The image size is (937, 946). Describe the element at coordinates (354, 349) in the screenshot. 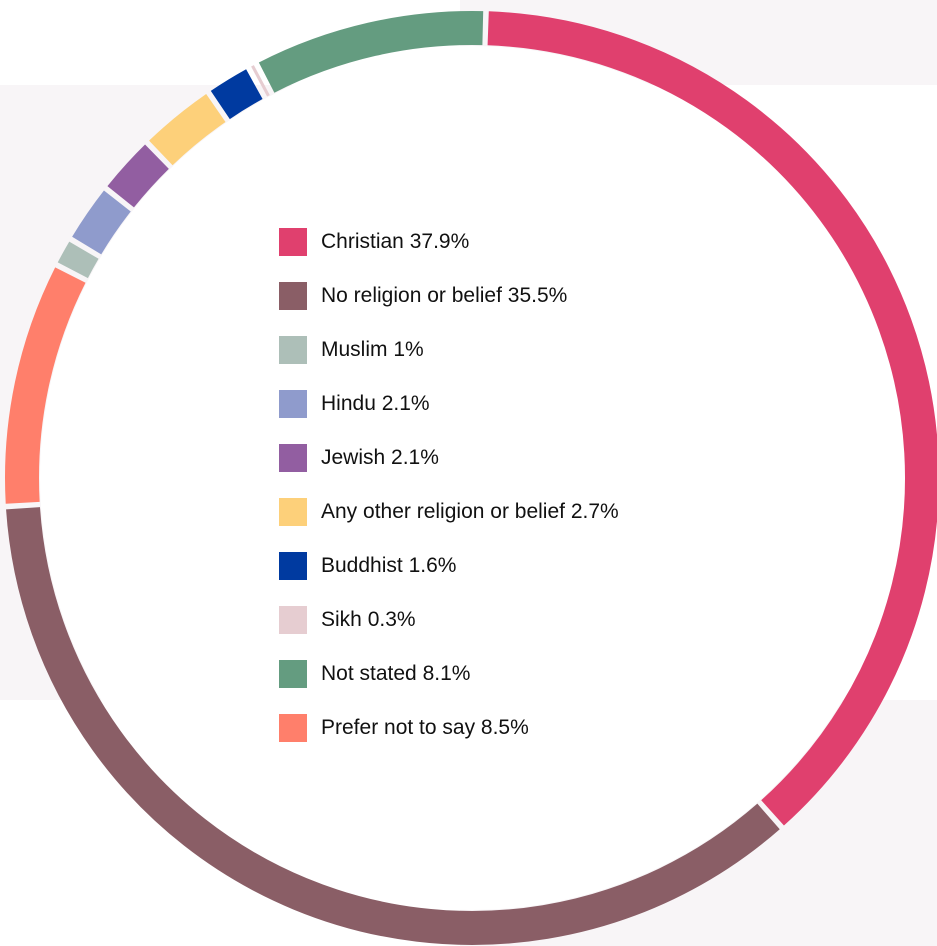

I see `legend-name: Muslim` at that location.